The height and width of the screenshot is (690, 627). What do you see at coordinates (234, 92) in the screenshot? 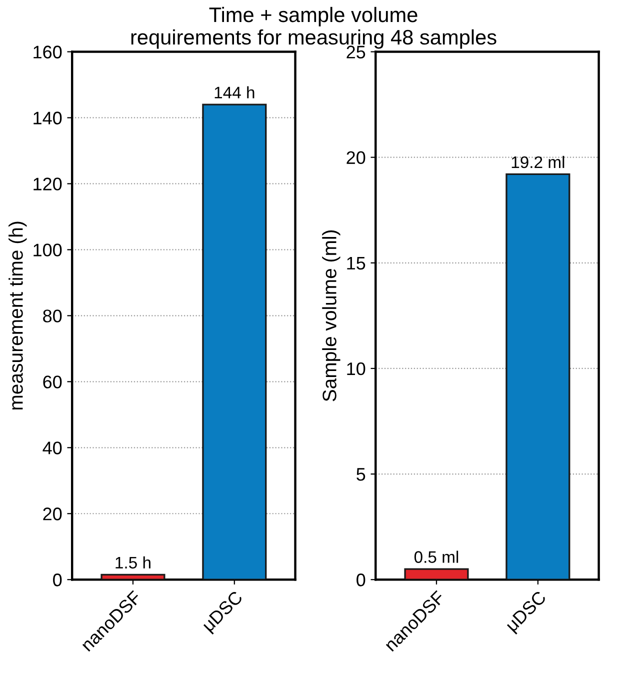
I see `data-label: 144 h` at bounding box center [234, 92].